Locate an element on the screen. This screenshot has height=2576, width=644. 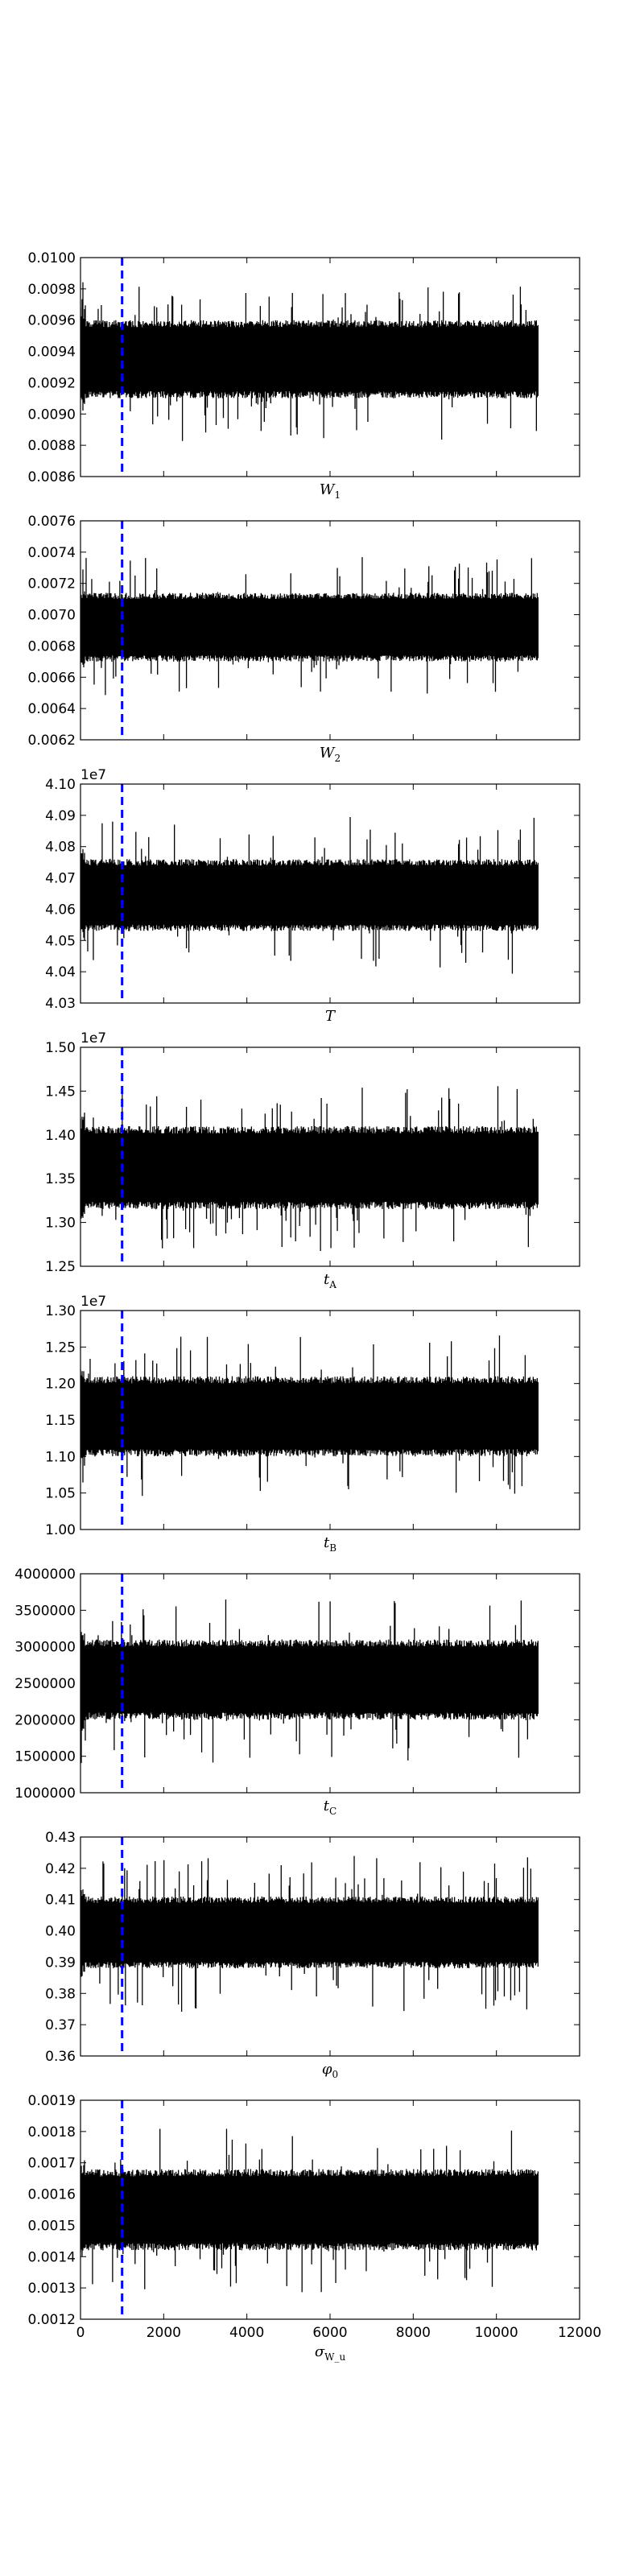
trace-panel-7: 0.36 0.37 0.38 0.39 0.40 0.41 0.42 0.43 φ0 is located at coordinates (312, 1955).